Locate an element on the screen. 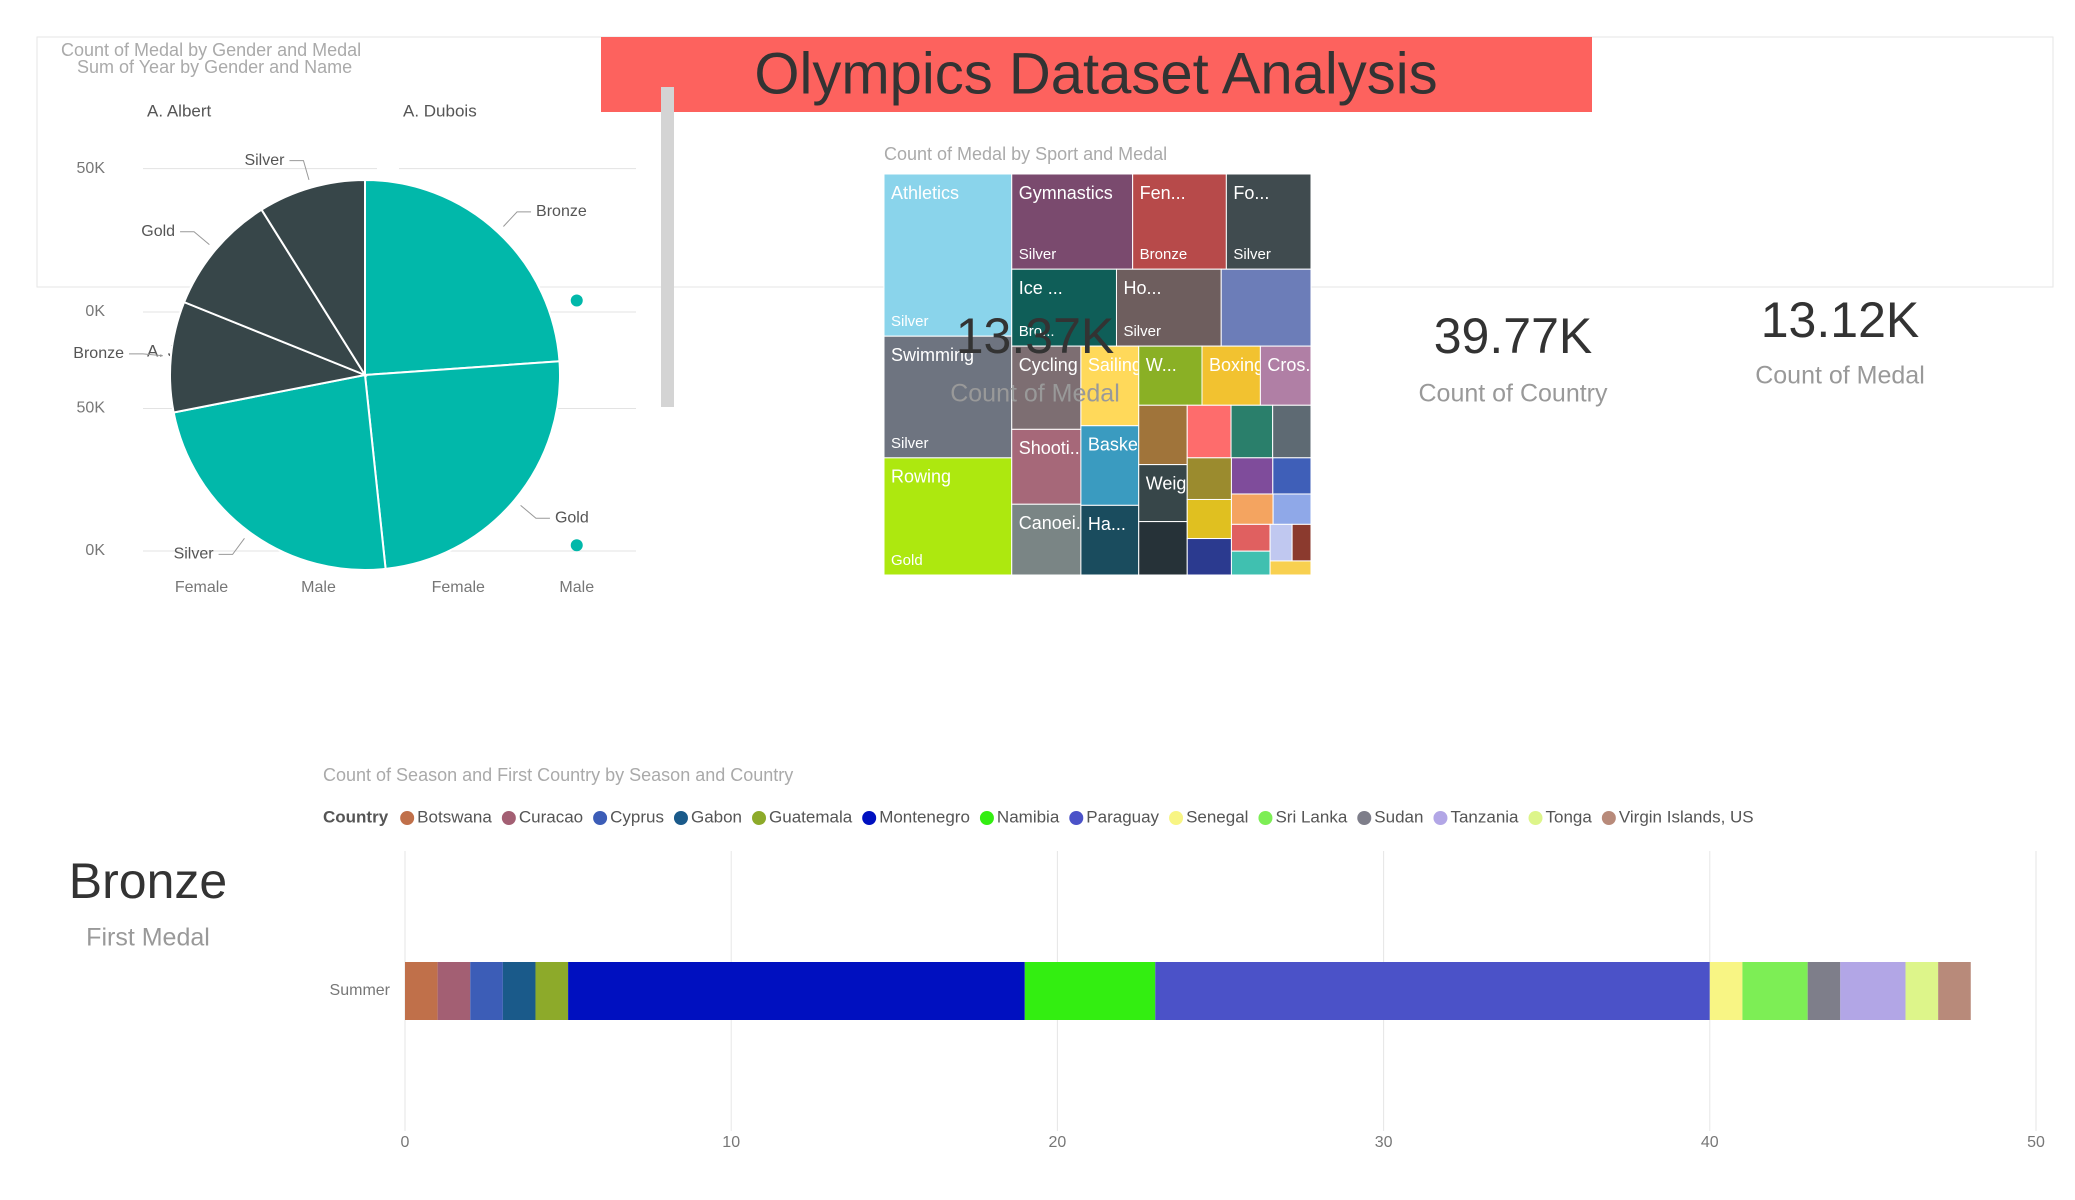 This screenshot has width=2075, height=1200. legend-label: Montenegro is located at coordinates (924, 816).